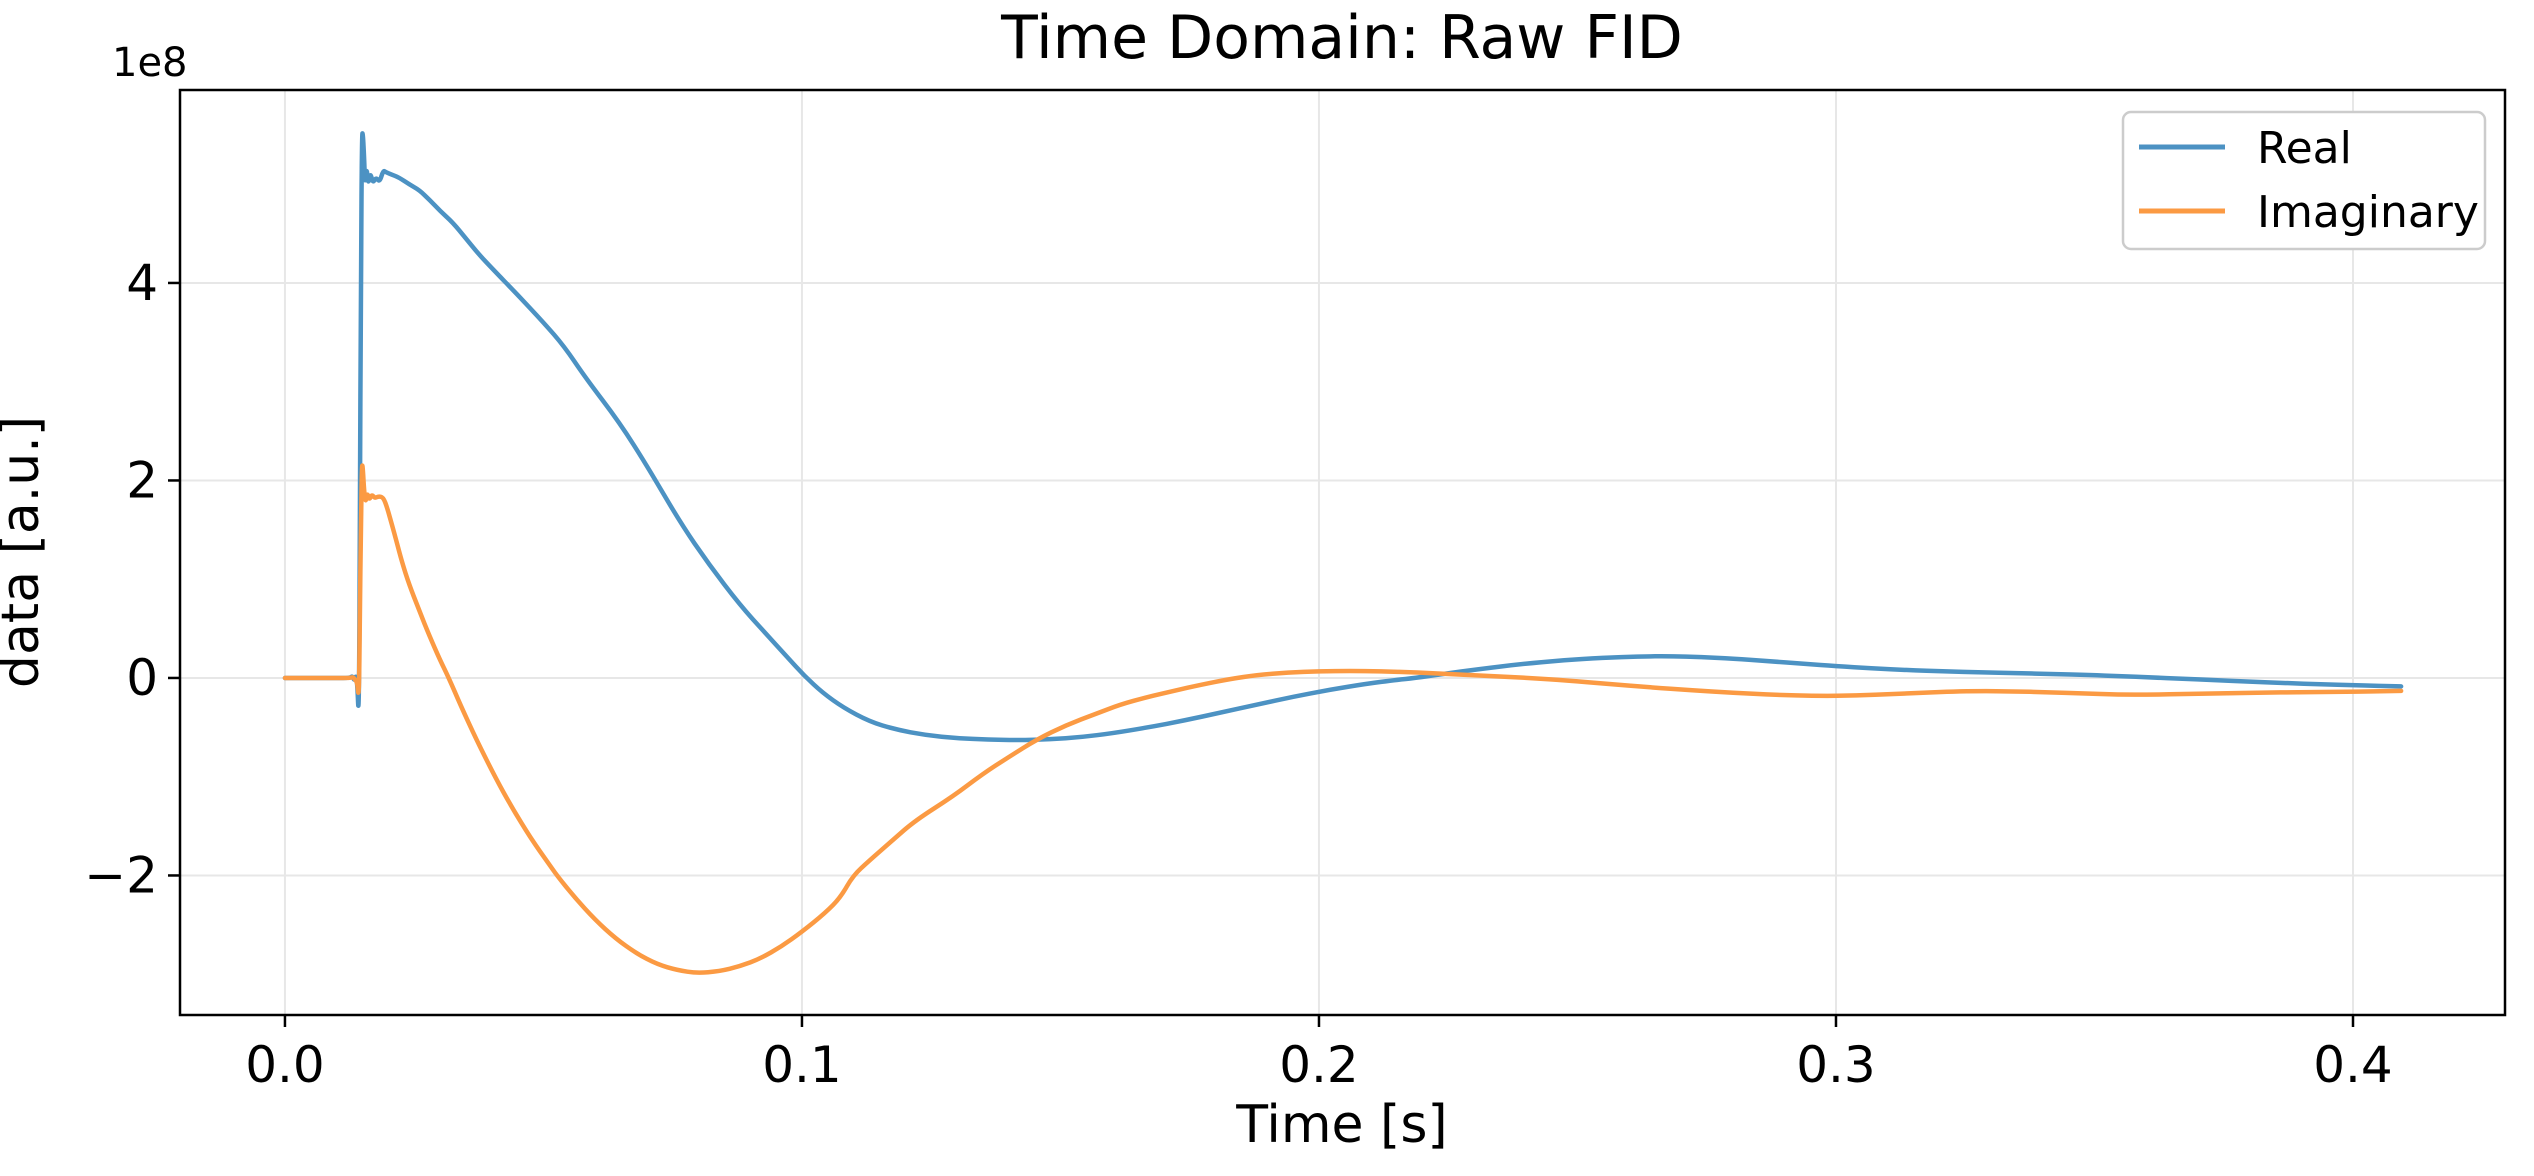  Describe the element at coordinates (2304, 148) in the screenshot. I see `legend-real-label: Real` at that location.